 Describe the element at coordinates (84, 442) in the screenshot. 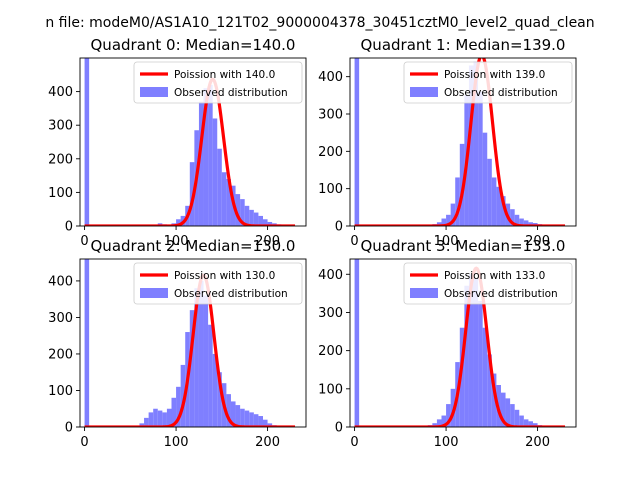

I see `x-tick-label: 0` at that location.